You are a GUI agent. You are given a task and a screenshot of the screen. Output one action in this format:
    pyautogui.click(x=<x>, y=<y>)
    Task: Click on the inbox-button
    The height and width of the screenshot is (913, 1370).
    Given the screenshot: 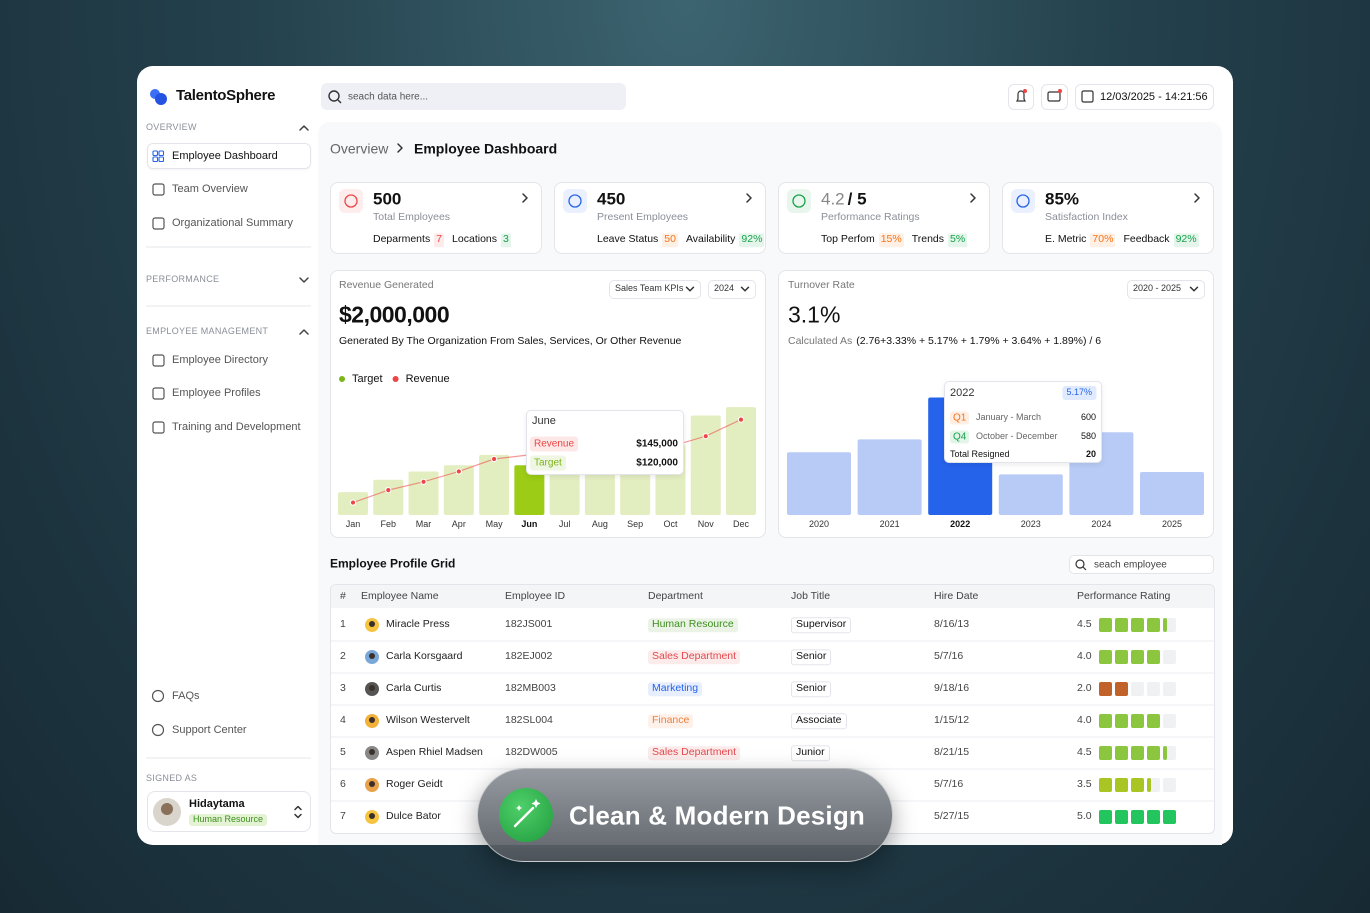 What is the action you would take?
    pyautogui.click(x=1054, y=97)
    